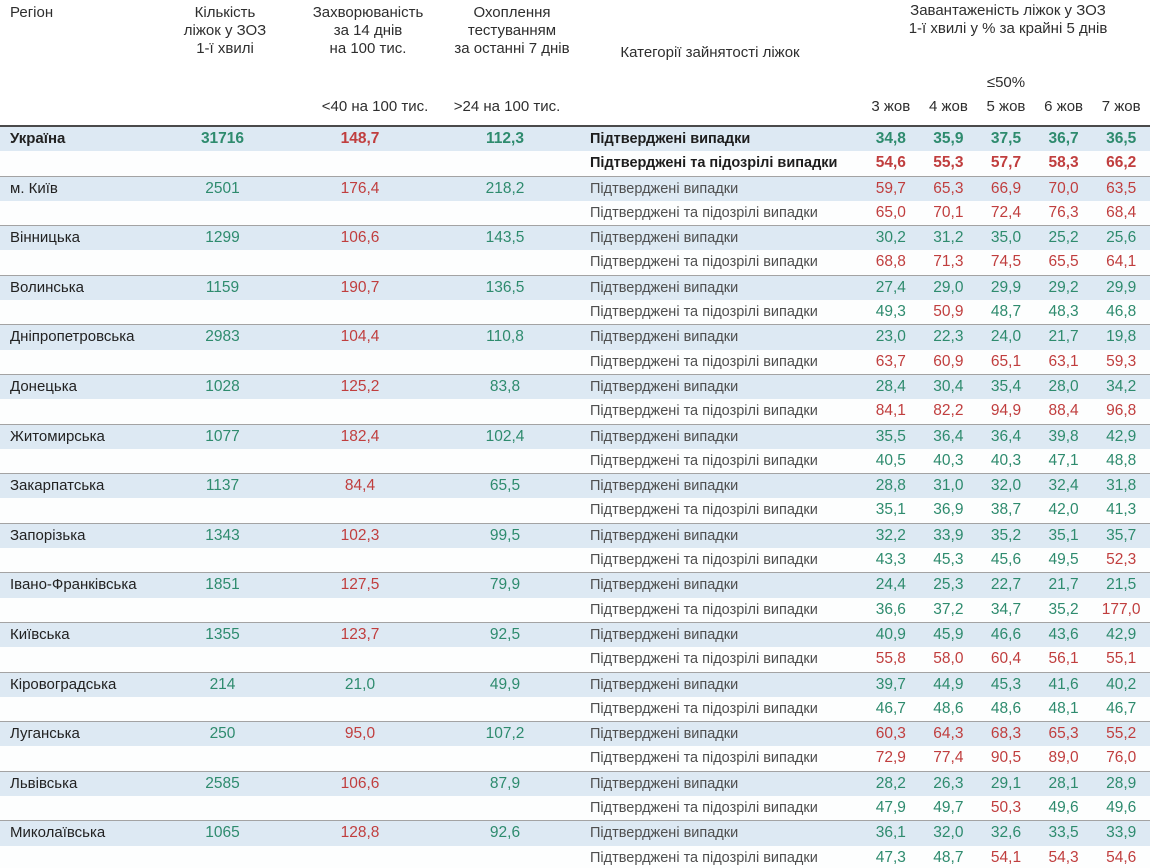  I want to click on load-value: 36,7, so click(1063, 138).